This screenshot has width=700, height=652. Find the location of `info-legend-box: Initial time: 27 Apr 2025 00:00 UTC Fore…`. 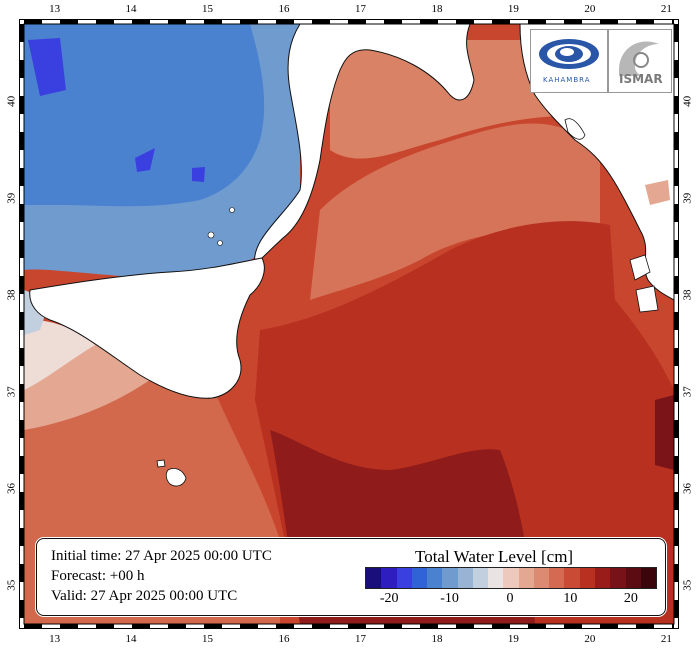

info-legend-box: Initial time: 27 Apr 2025 00:00 UTC Fore… is located at coordinates (351, 577).